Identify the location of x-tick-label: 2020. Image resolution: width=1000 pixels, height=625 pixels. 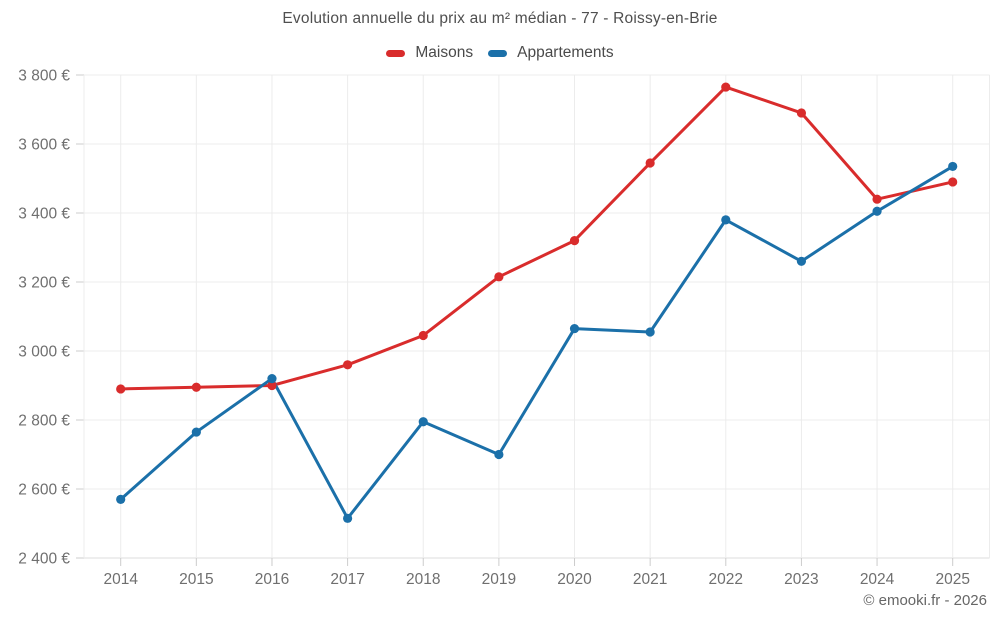
(574, 579).